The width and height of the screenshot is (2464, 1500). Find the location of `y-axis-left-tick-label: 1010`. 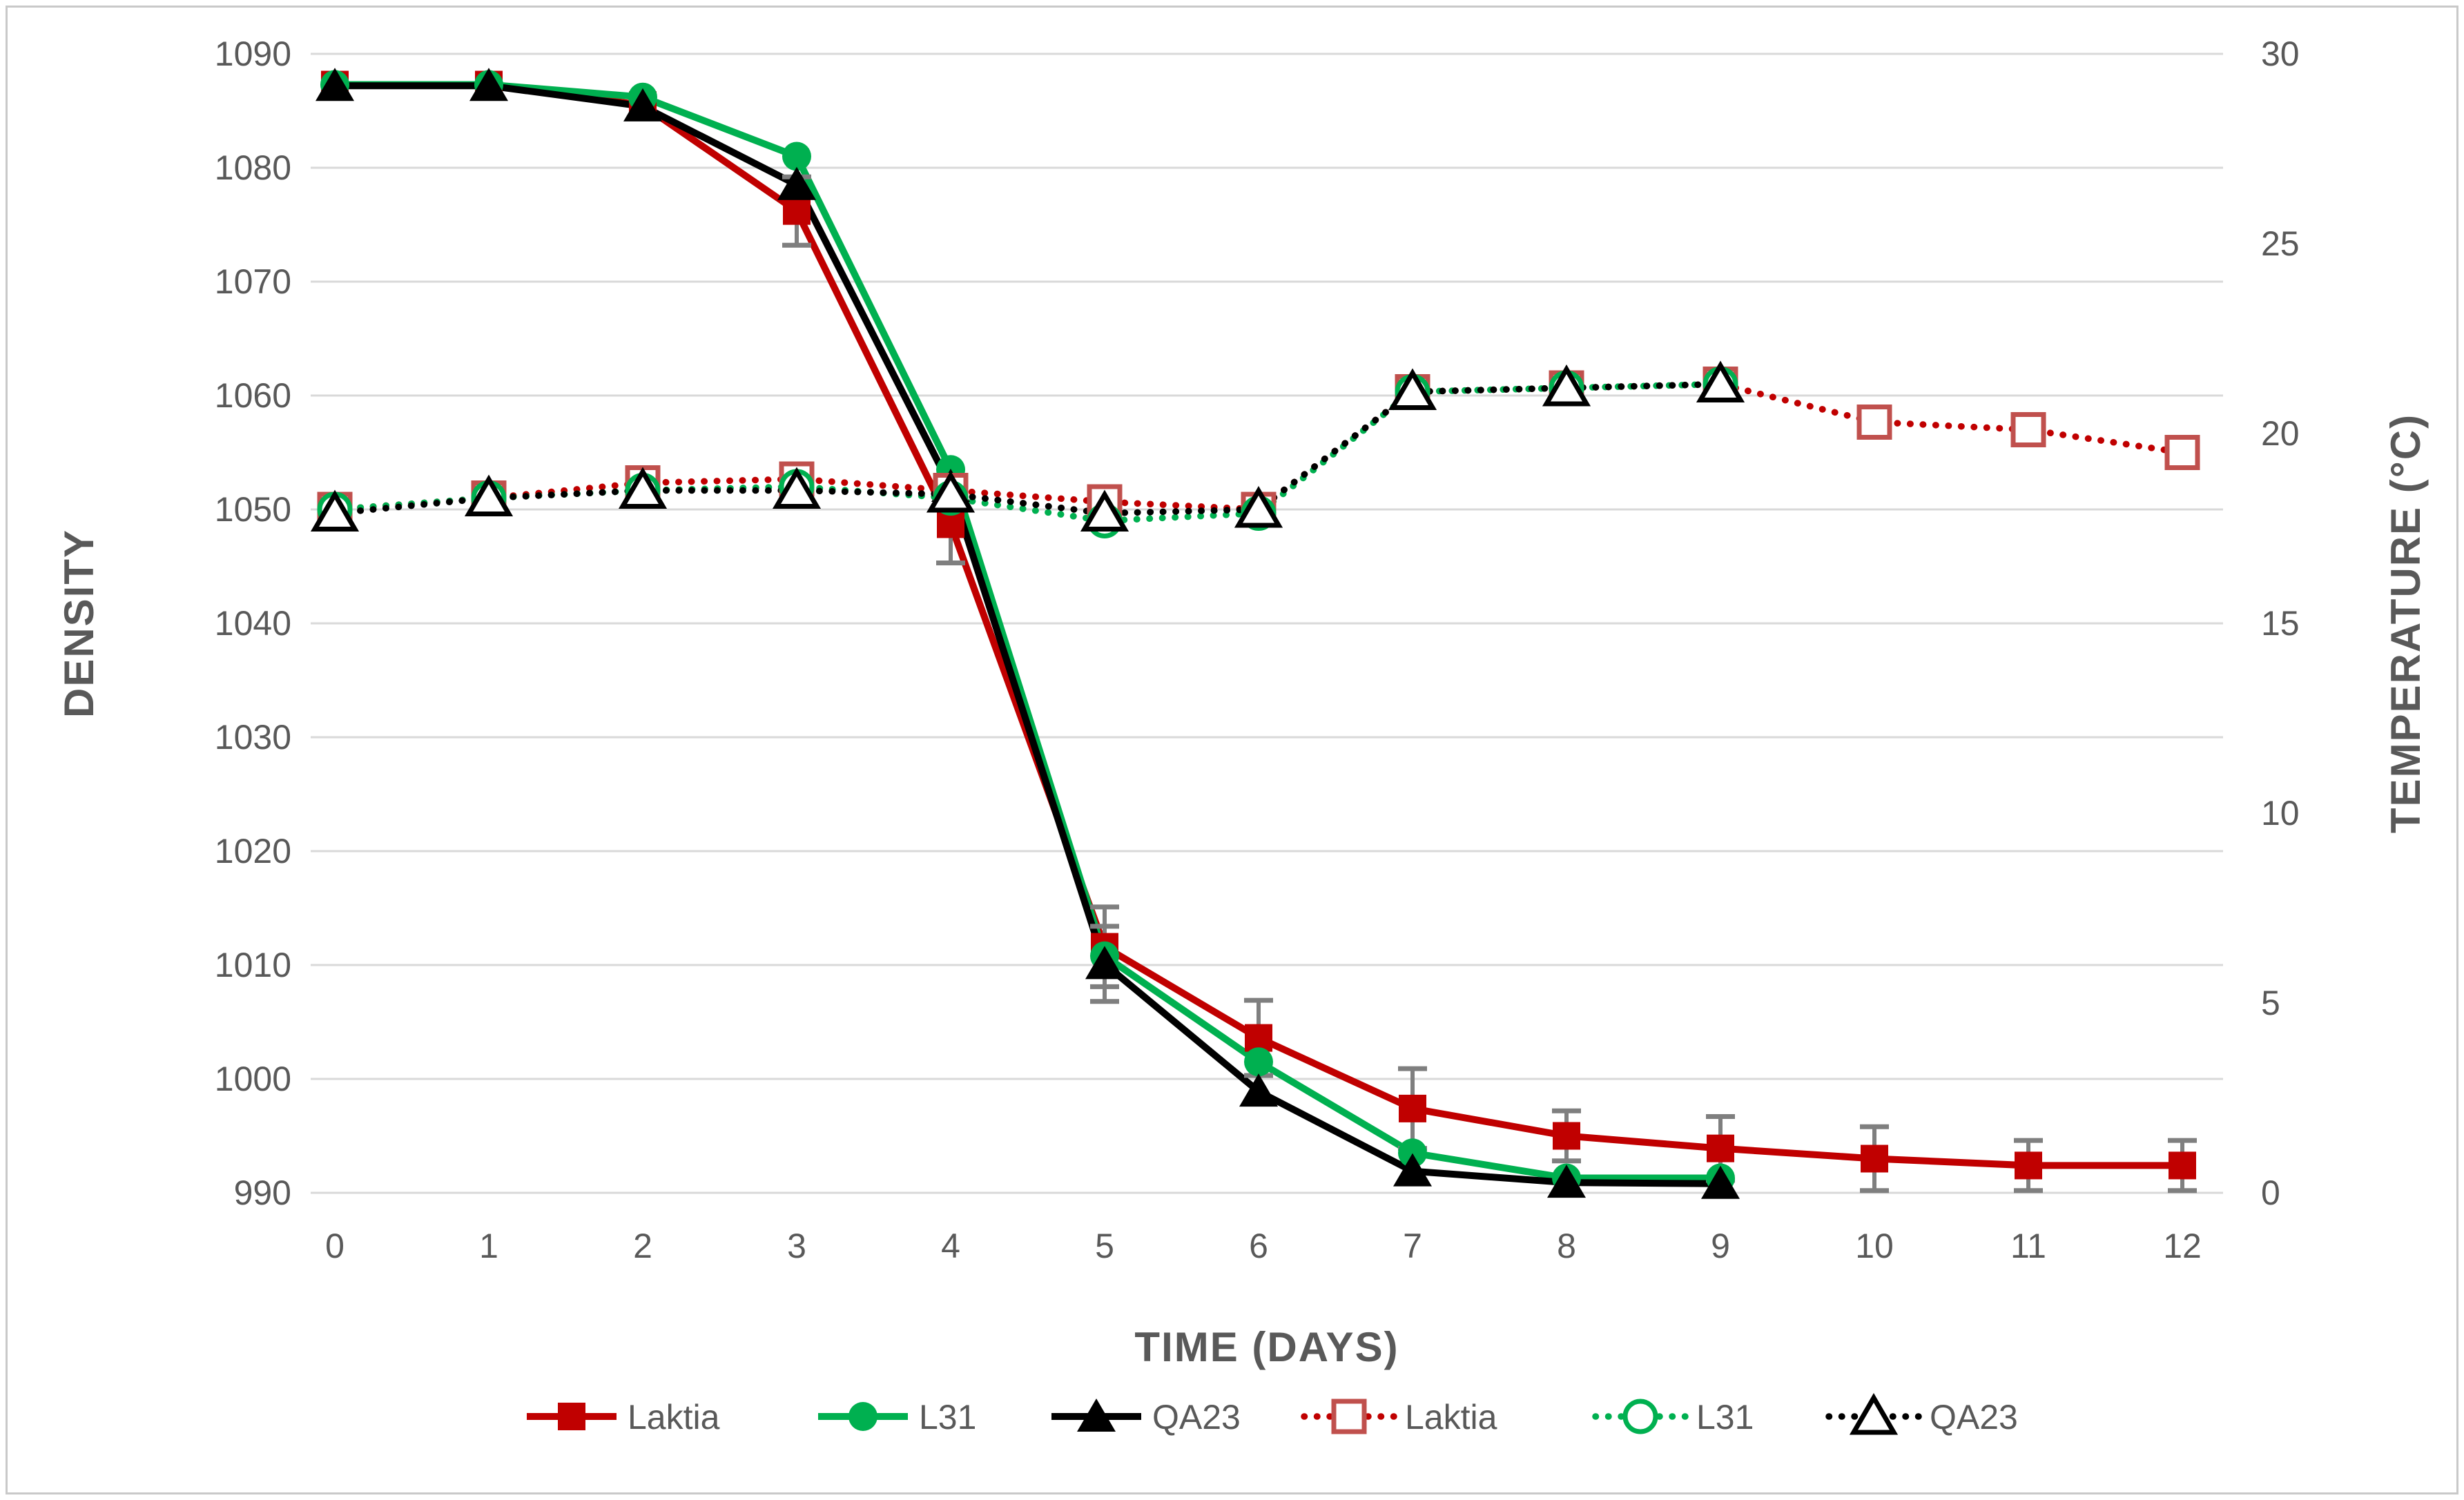

y-axis-left-tick-label: 1010 is located at coordinates (253, 965).